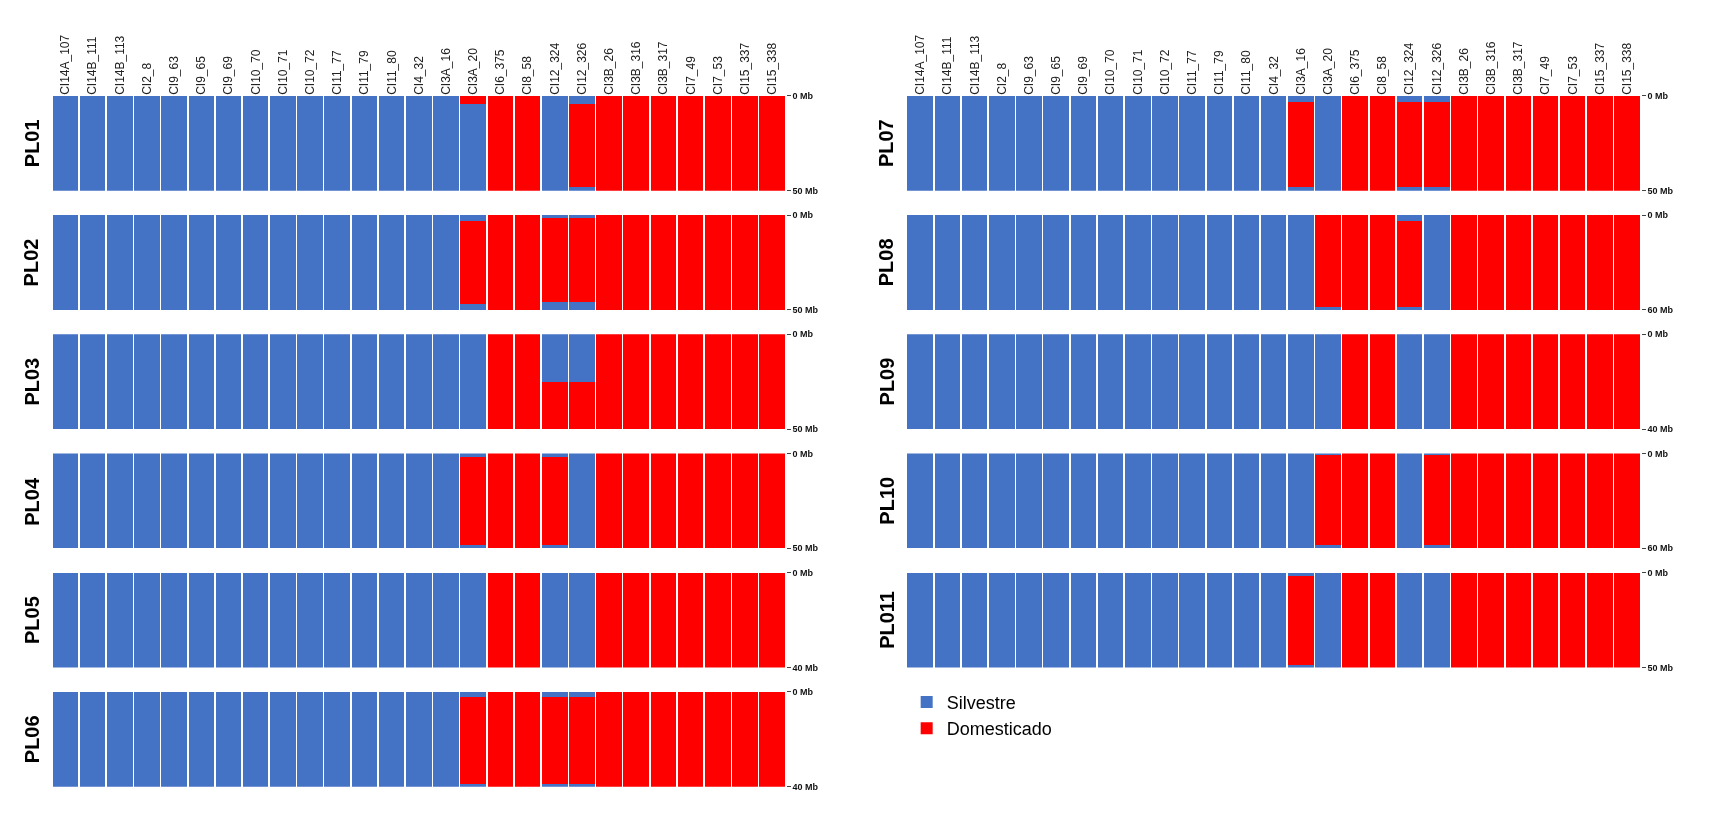  Describe the element at coordinates (1001, 78) in the screenshot. I see `x-tick-label: CI2_8` at that location.